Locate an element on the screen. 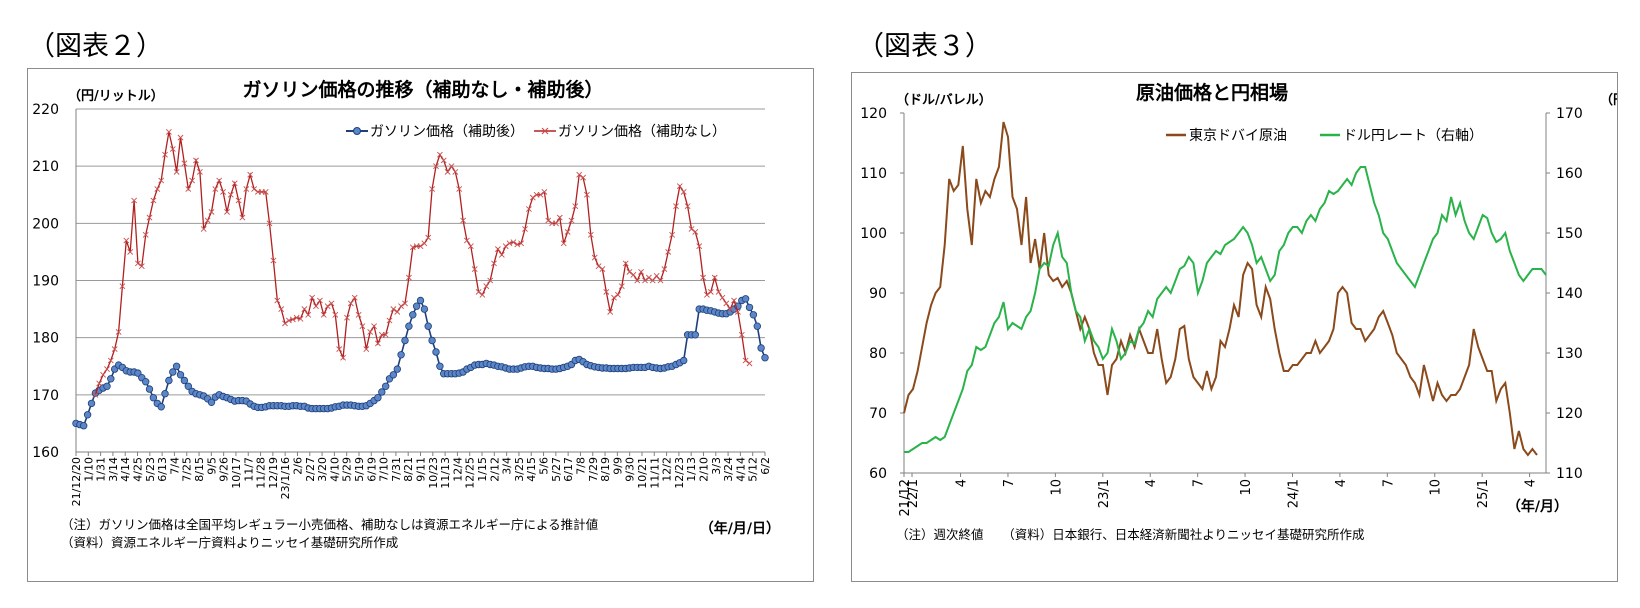 Image resolution: width=1640 pixels, height=608 pixels. y-tick-label: 180 is located at coordinates (45, 339).